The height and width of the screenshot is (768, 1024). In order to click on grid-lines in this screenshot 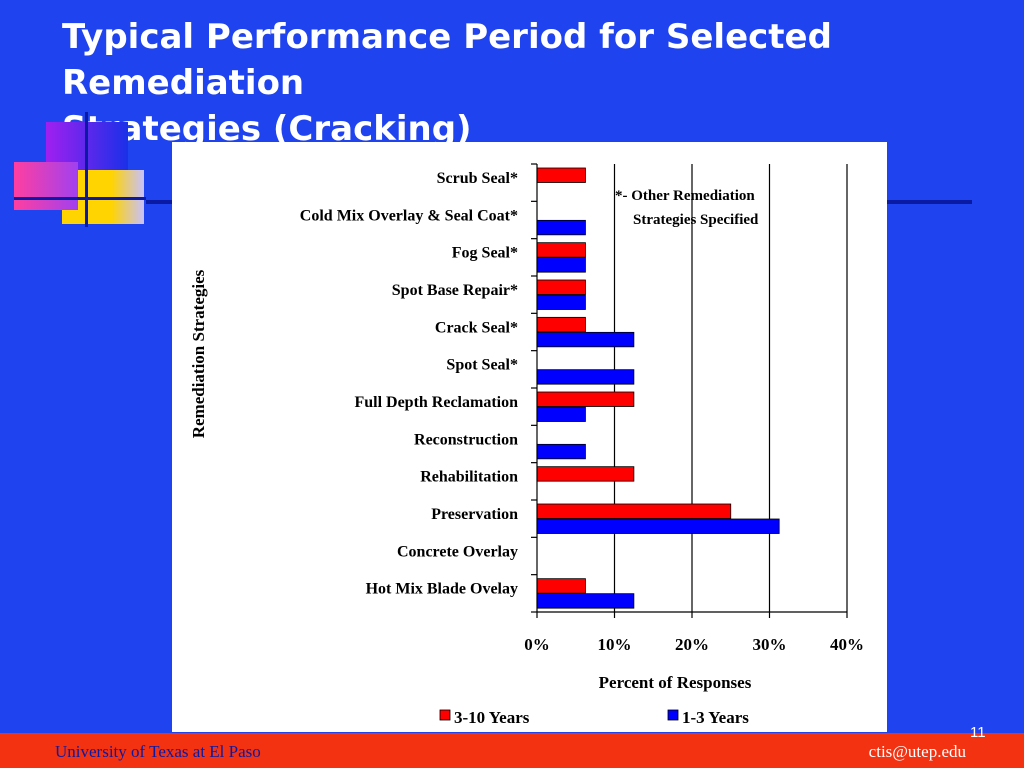, I will do `click(730, 388)`.